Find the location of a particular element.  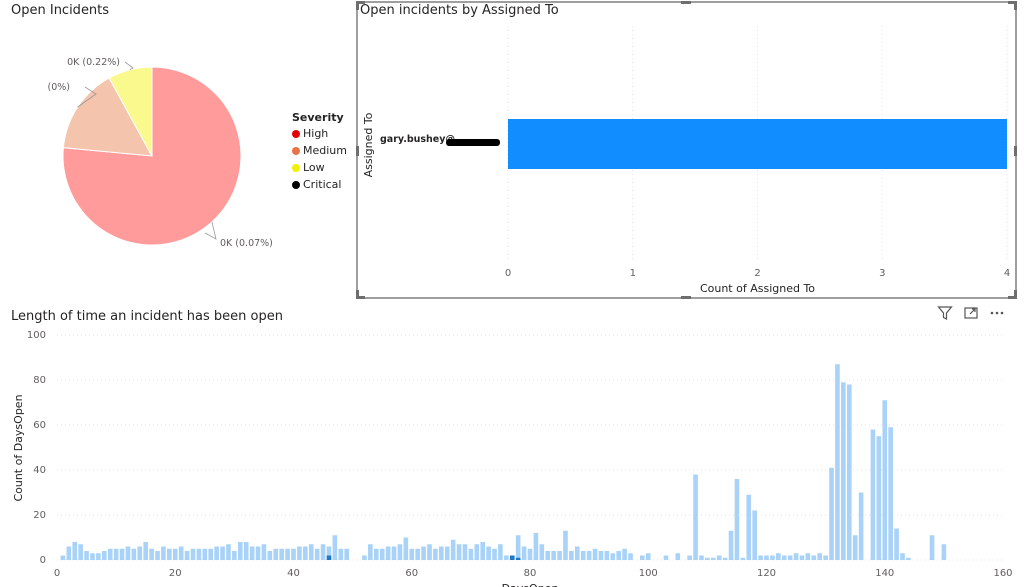

legend-item-critical: Critical is located at coordinates (319, 184).